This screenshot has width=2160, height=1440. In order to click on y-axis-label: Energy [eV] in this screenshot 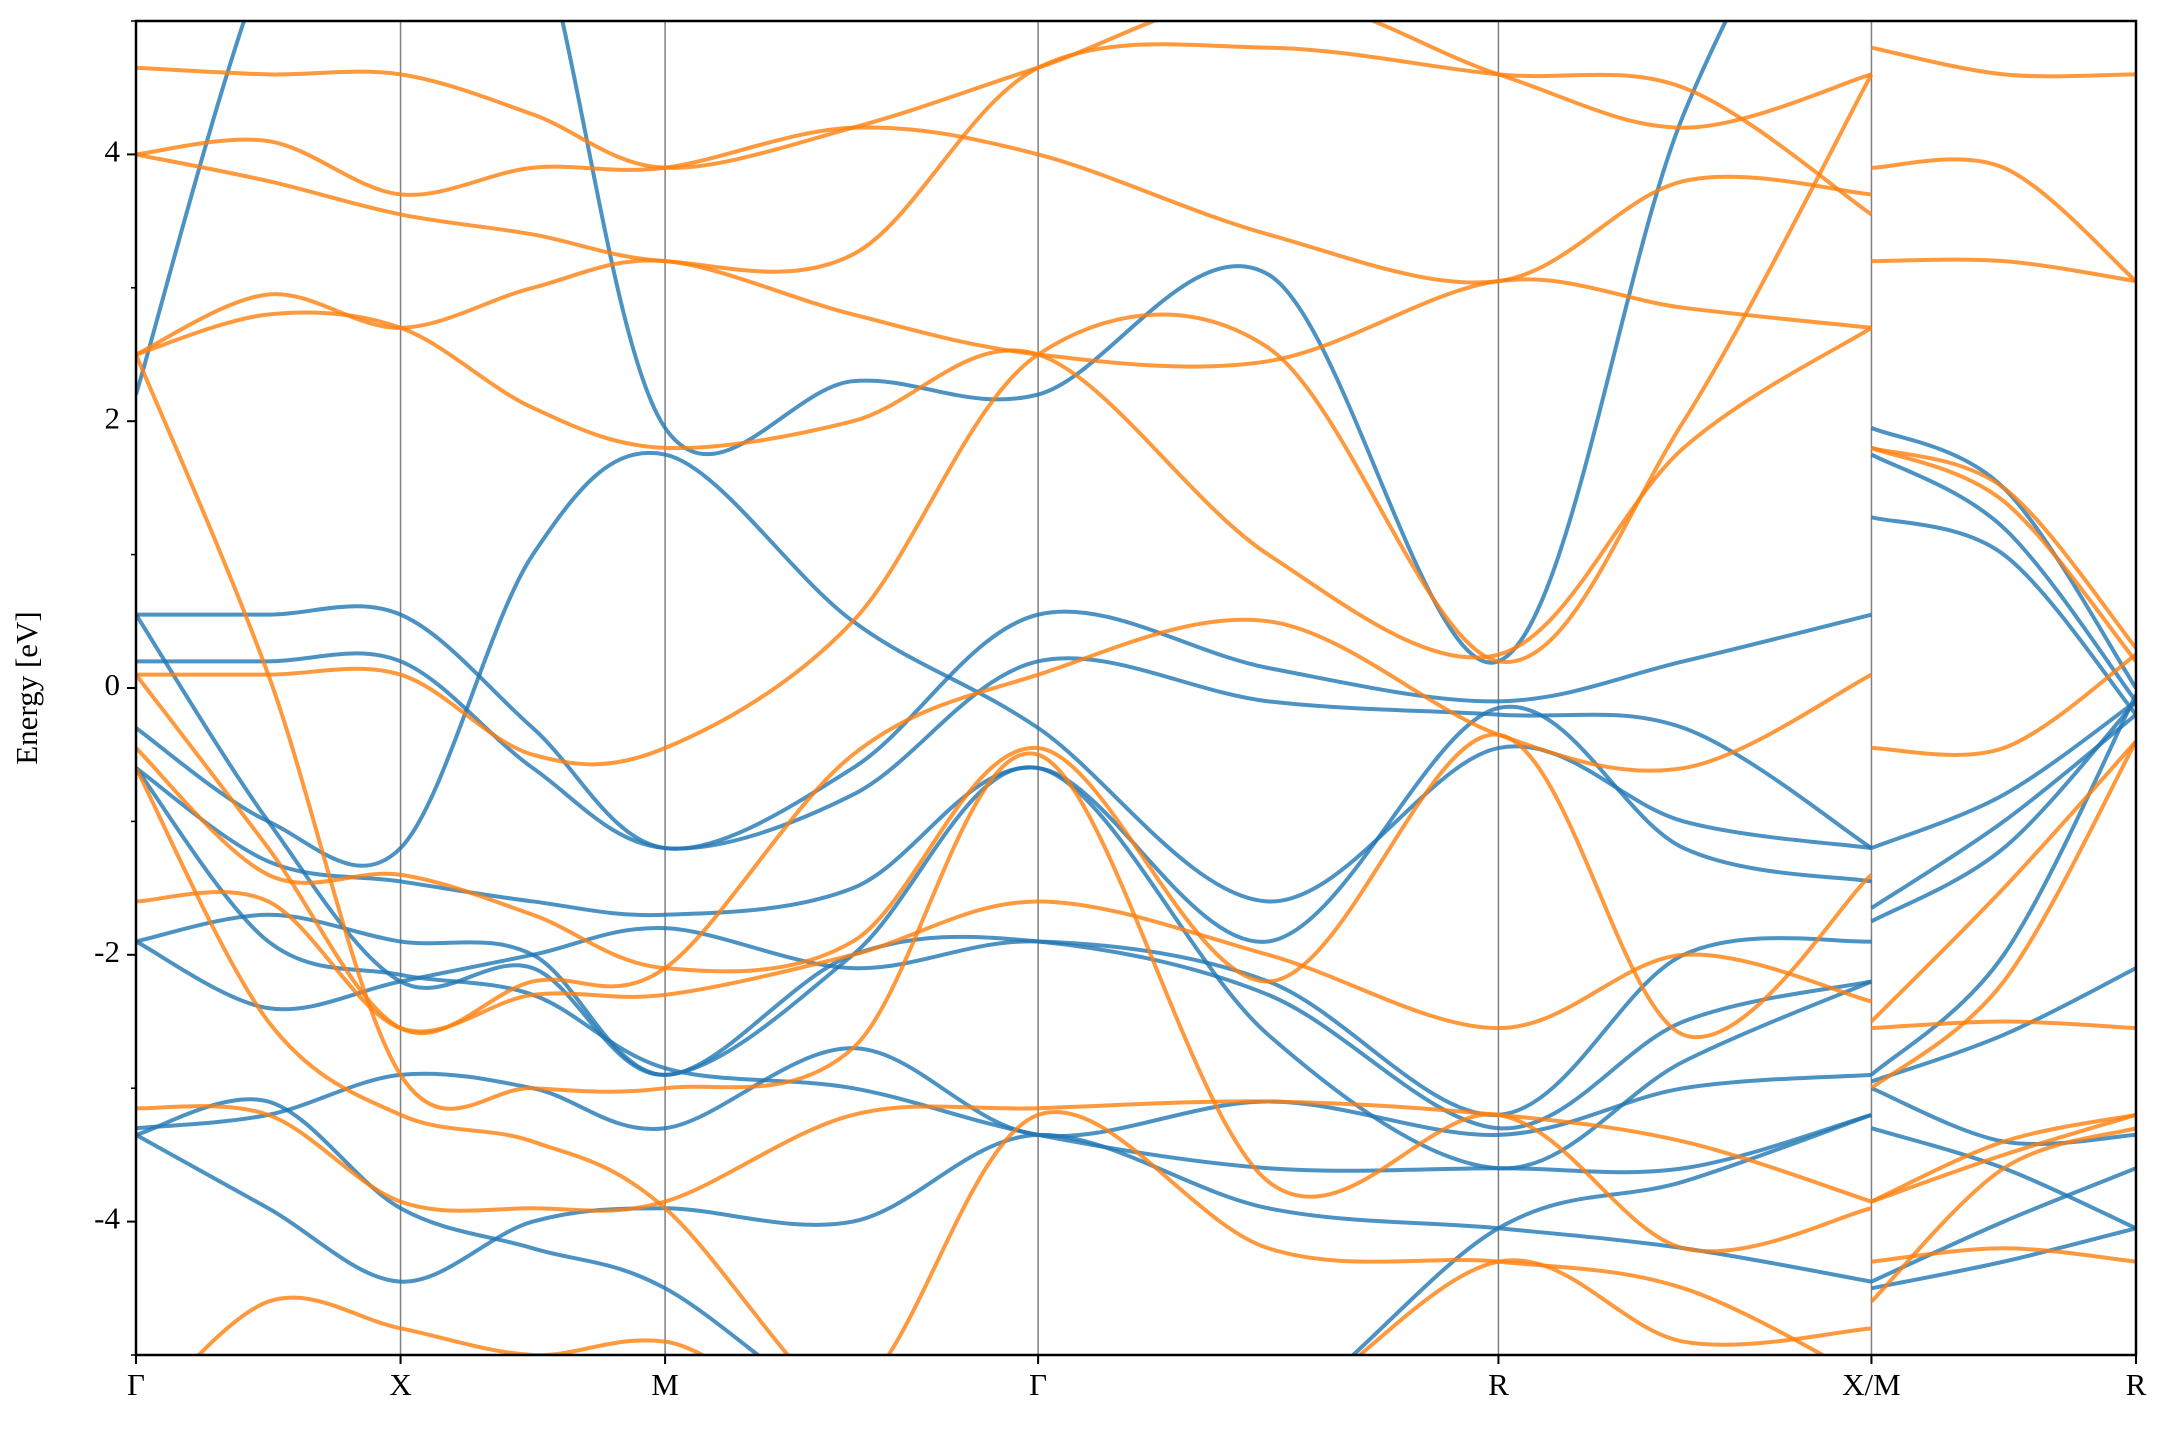, I will do `click(26, 688)`.